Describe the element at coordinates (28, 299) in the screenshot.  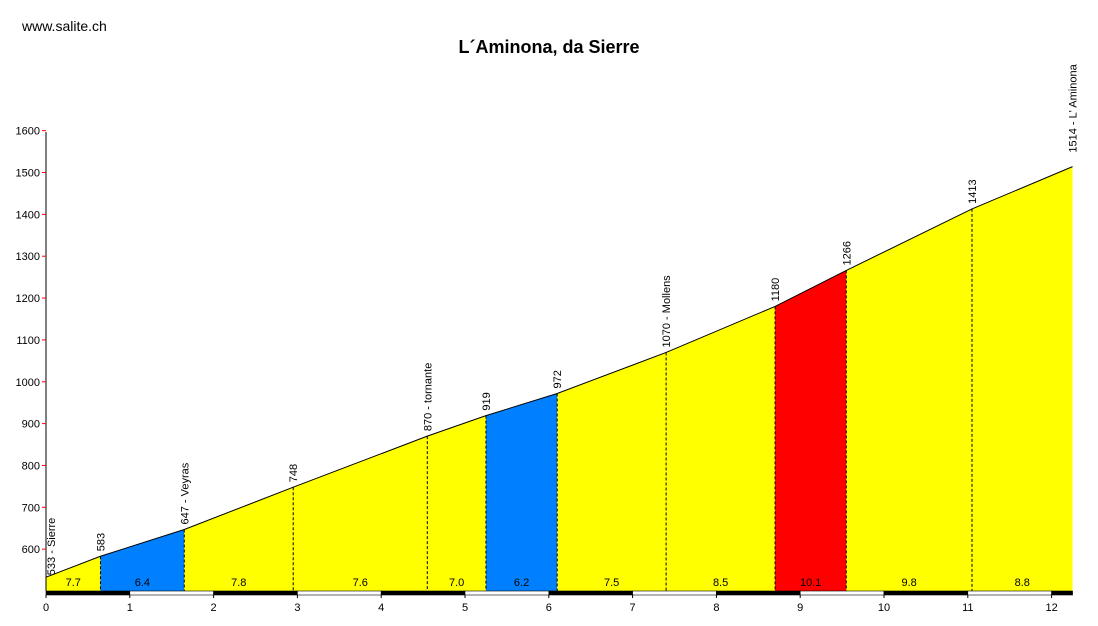
I see `y-tick-label: 1200` at that location.